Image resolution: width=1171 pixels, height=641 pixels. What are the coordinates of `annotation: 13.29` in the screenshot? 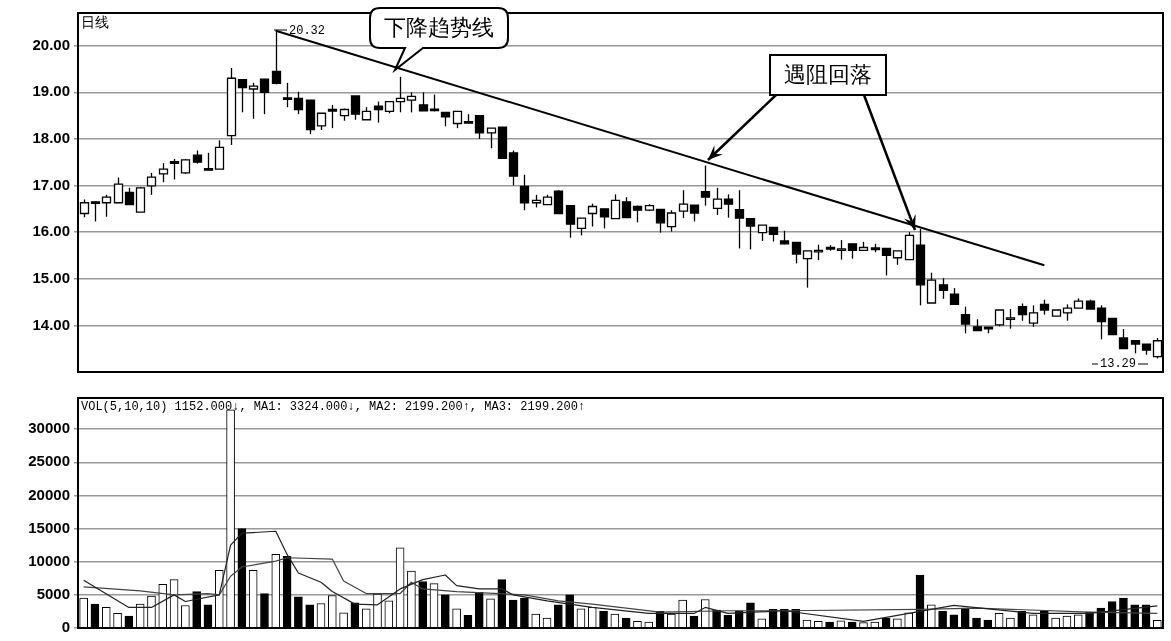 It's located at (1117, 364).